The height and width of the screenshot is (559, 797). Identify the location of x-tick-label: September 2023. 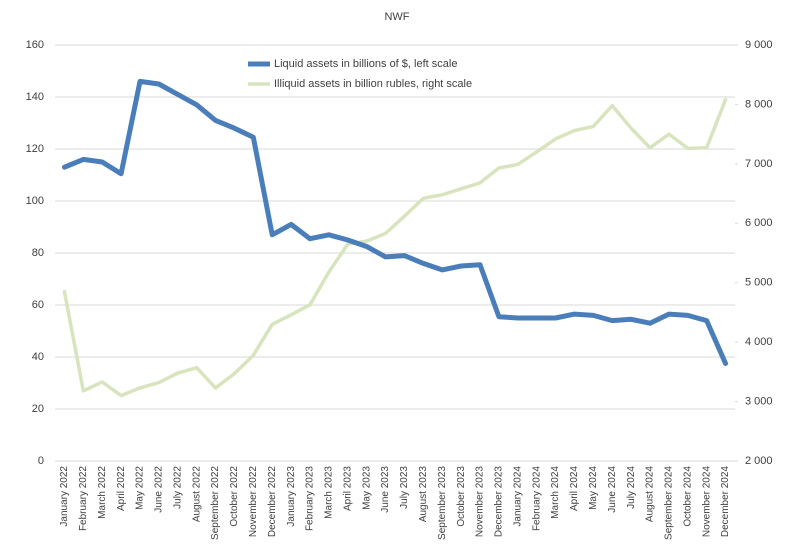
(442, 503).